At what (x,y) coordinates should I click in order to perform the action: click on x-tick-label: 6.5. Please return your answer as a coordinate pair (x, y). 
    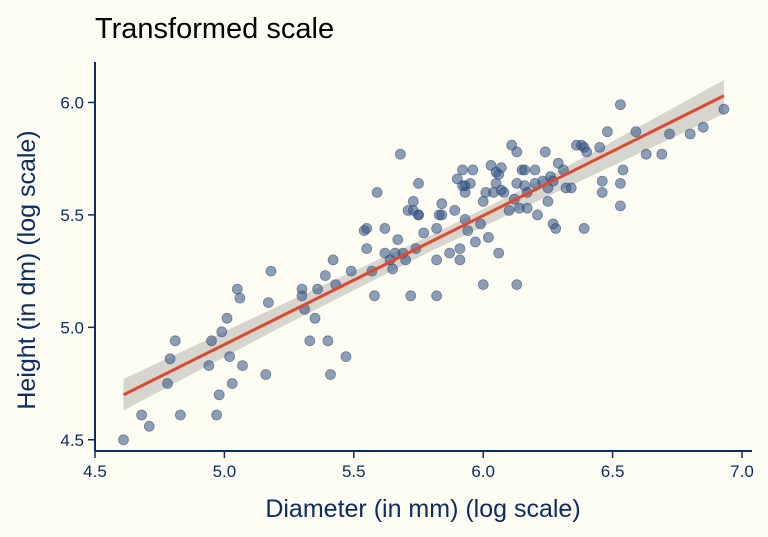
    Looking at the image, I should click on (613, 471).